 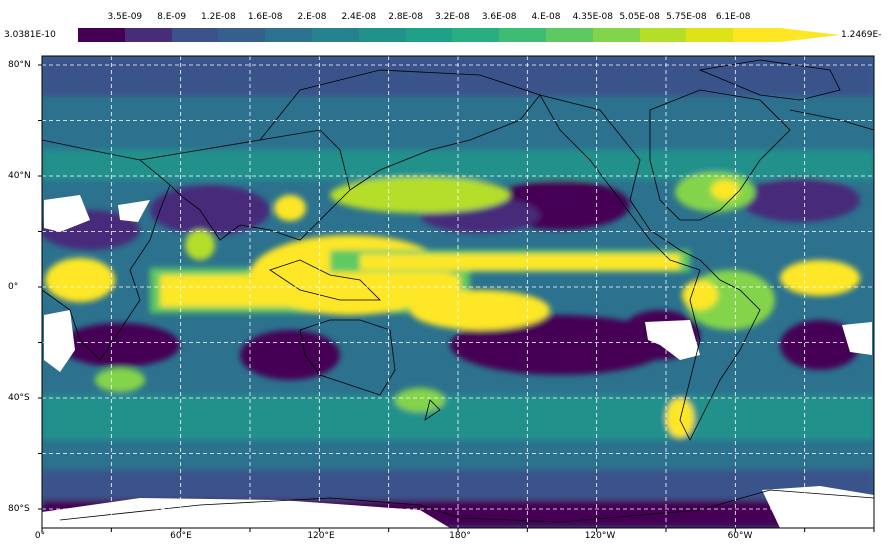 I want to click on colorbar-tick-label: 5.05E-08, so click(x=639, y=17).